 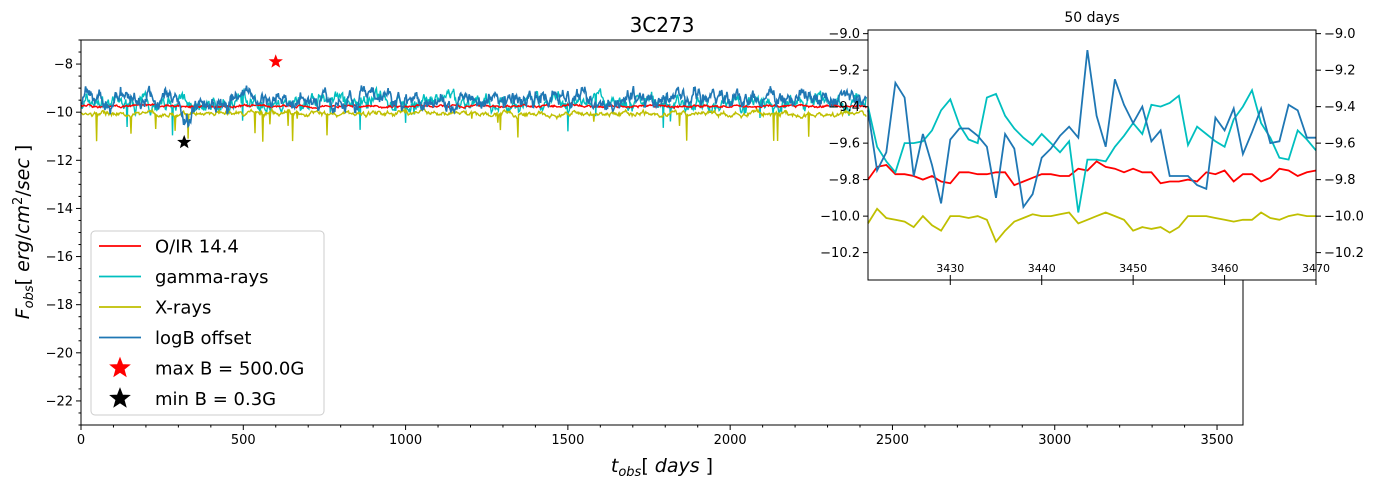 I want to click on y-axis-label: Fobs[ erg/cm2/sec ], so click(x=24, y=232).